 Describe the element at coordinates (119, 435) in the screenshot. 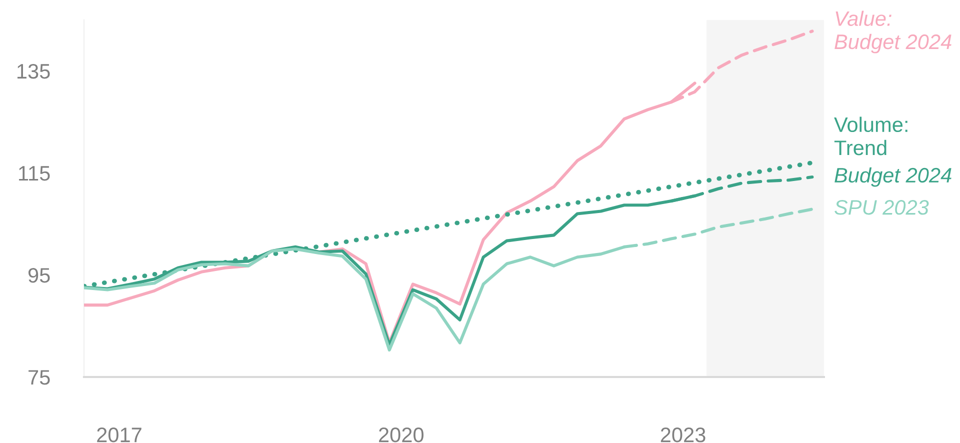

I see `x-tick-label: 2017` at that location.